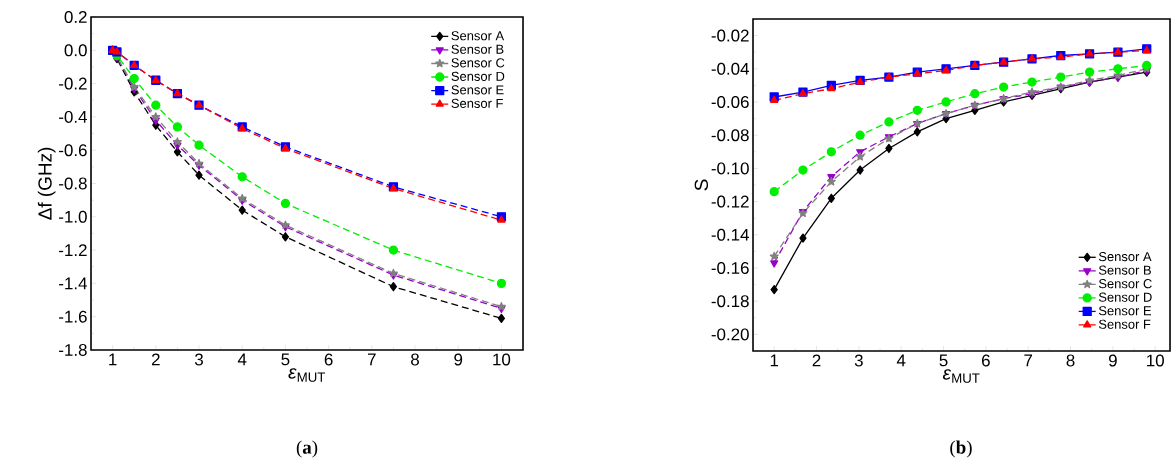  Describe the element at coordinates (73, 83) in the screenshot. I see `y-tick-label: -0.2` at that location.